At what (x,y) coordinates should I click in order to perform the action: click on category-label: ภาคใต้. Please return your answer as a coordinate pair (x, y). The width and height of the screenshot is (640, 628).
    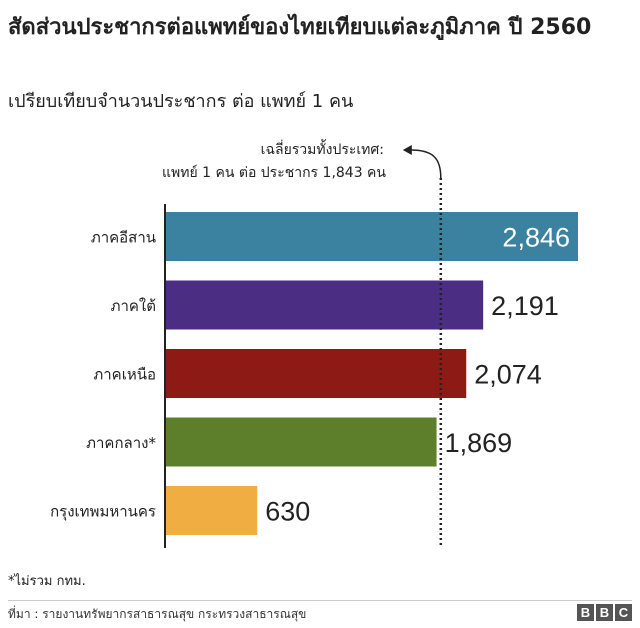
    Looking at the image, I should click on (133, 306).